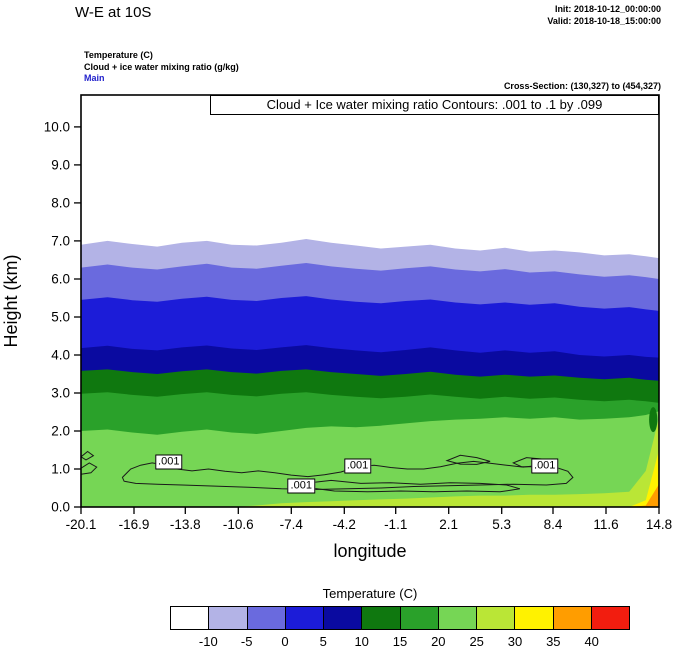  Describe the element at coordinates (238, 524) in the screenshot. I see `x-tick-label: -10.6` at that location.